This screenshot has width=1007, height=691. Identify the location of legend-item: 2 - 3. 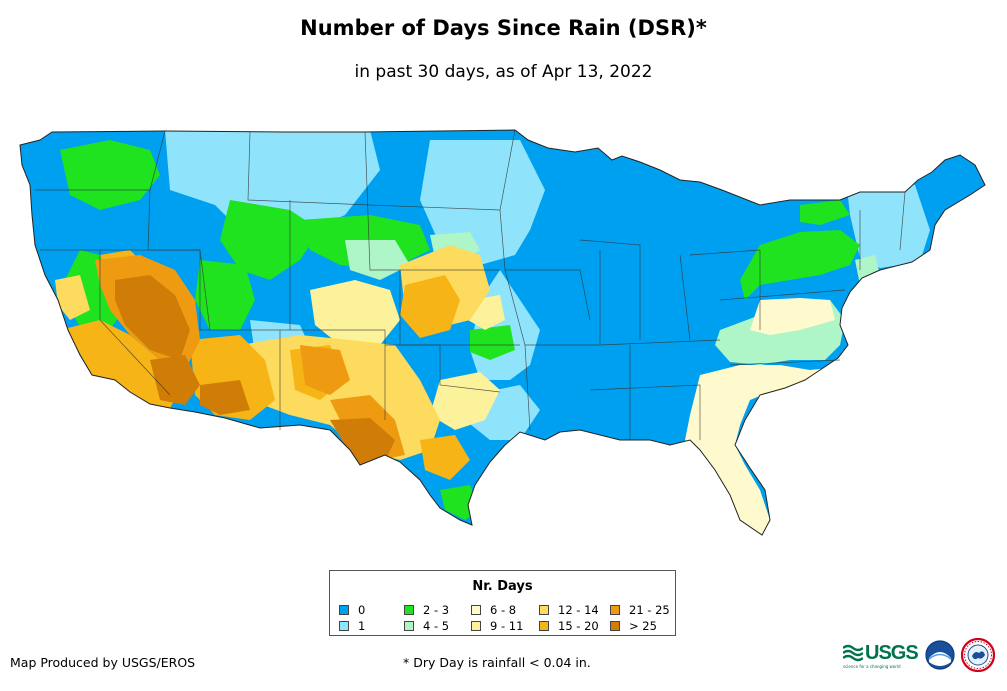
(426, 610).